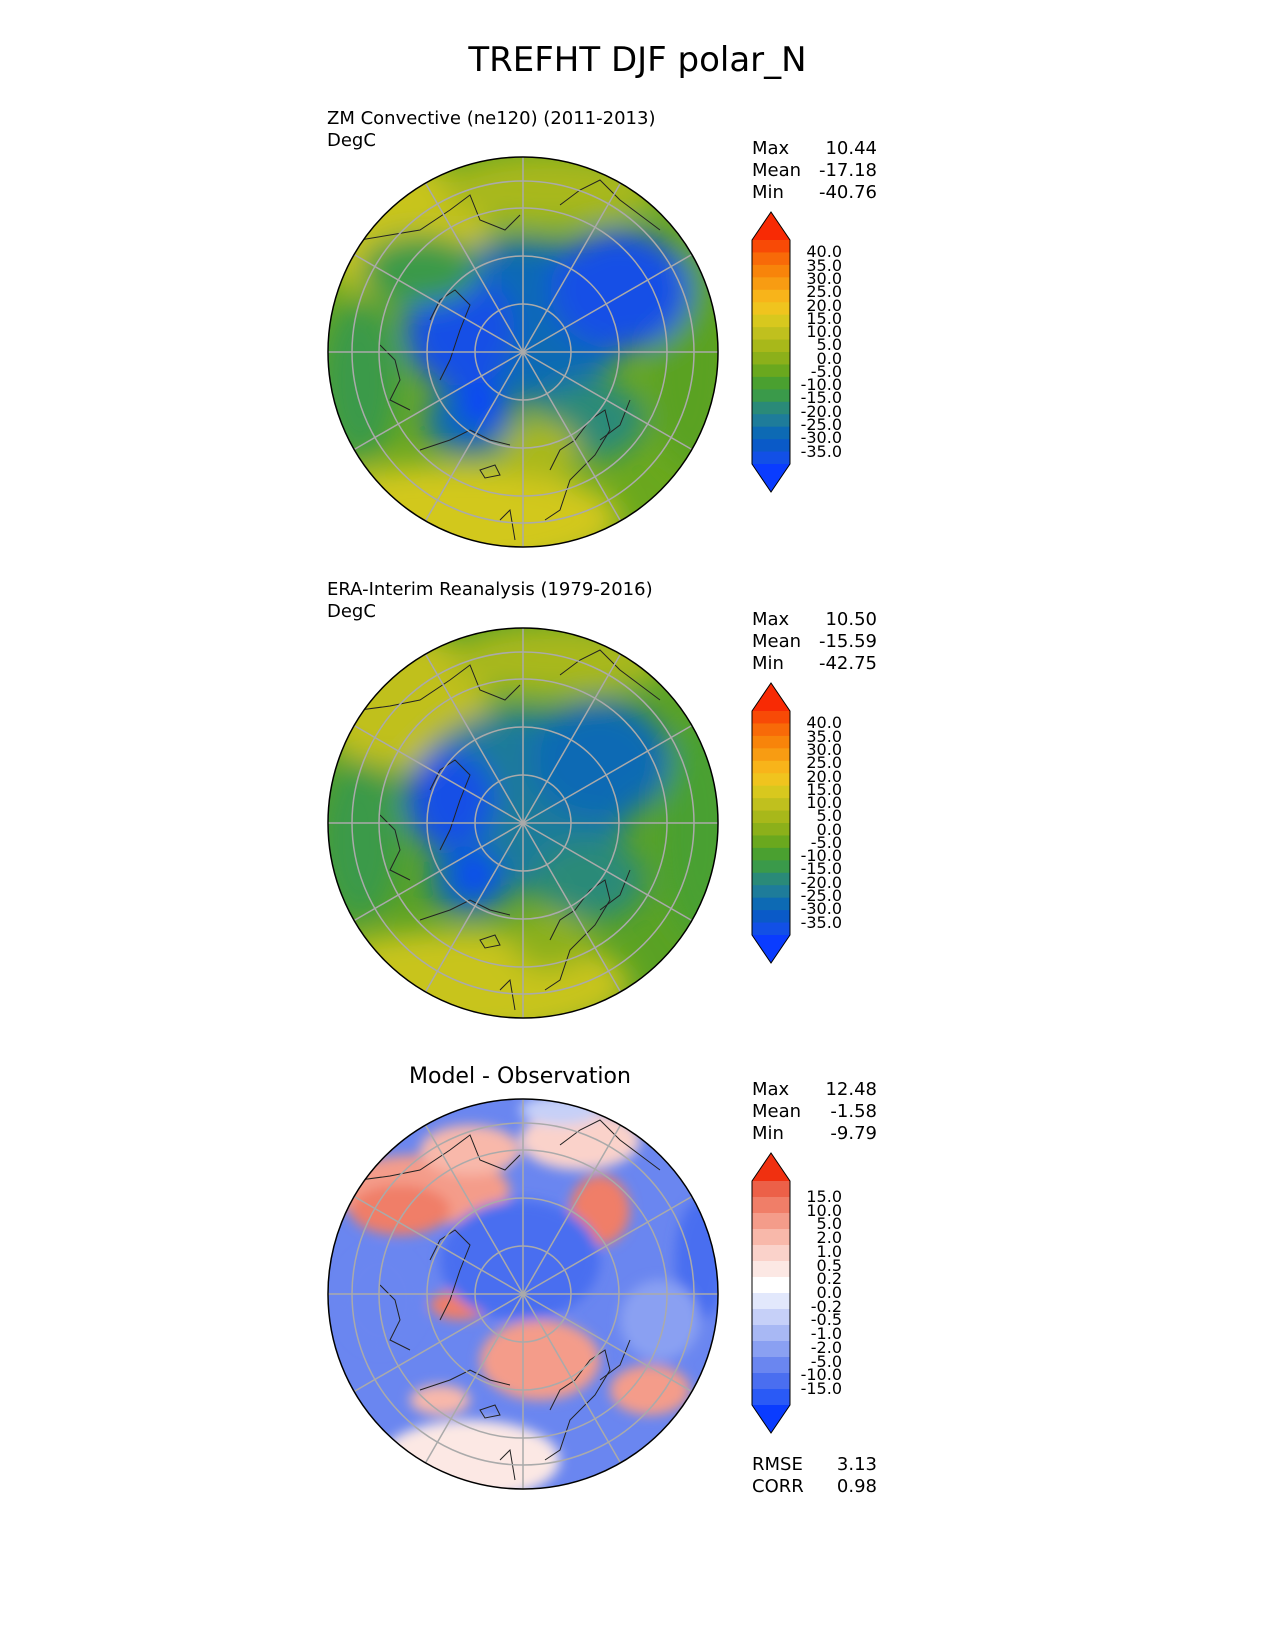  I want to click on test-colorbar, so click(771, 352).